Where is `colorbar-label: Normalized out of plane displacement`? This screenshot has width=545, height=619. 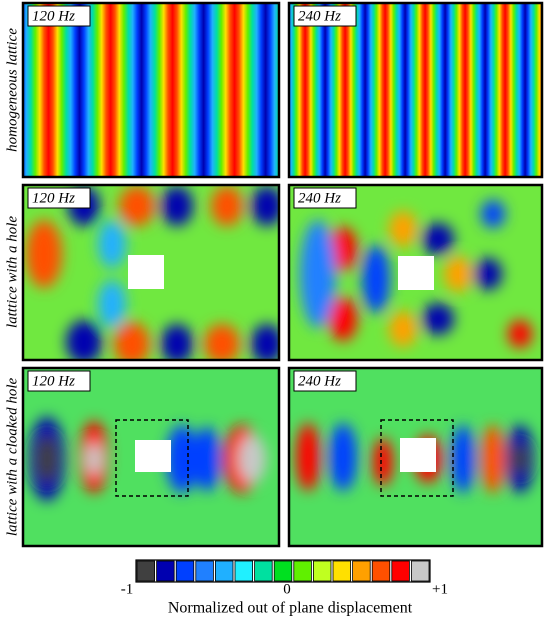 colorbar-label: Normalized out of plane displacement is located at coordinates (290, 608).